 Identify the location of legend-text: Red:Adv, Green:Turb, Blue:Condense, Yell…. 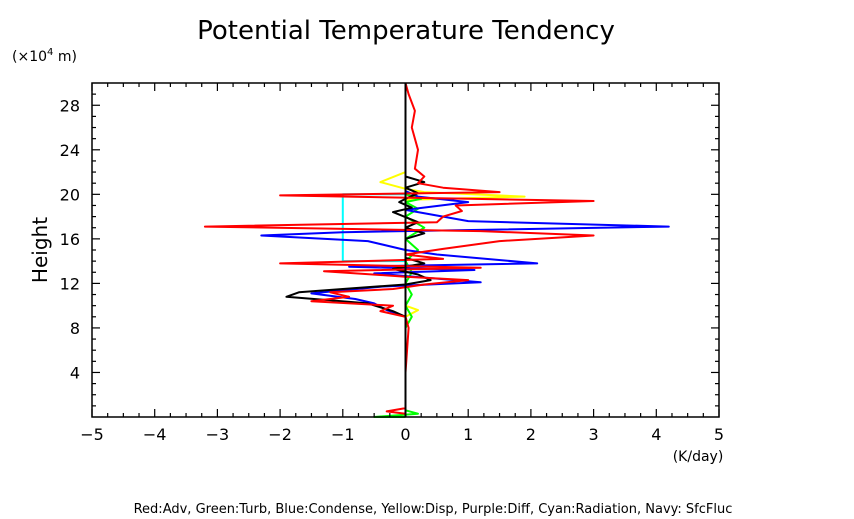
(433, 509).